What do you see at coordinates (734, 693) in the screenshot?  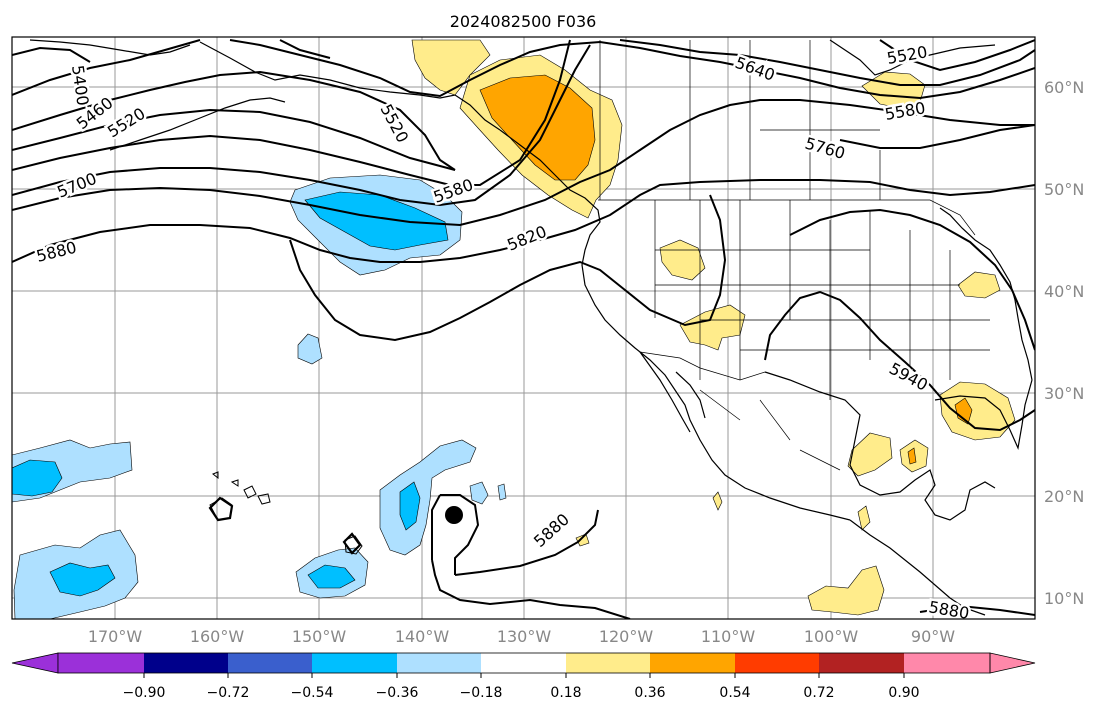 I see `colorbar-tick: 0.54` at bounding box center [734, 693].